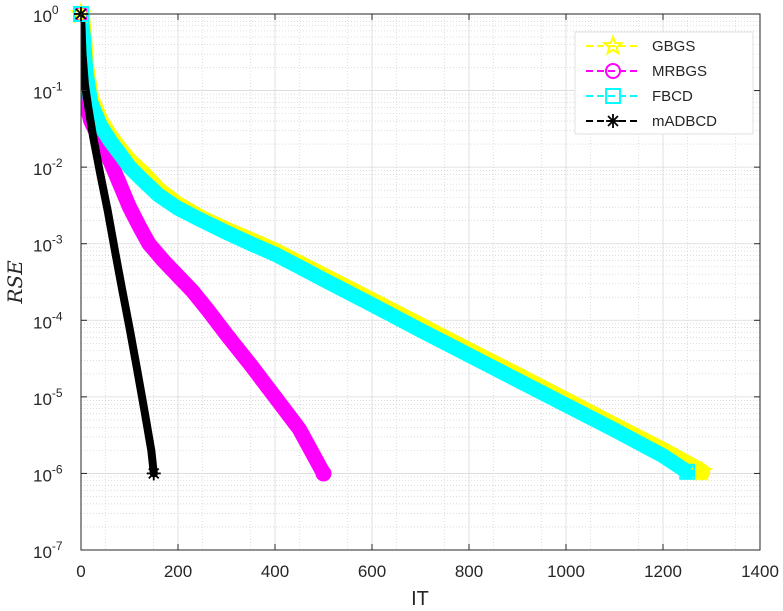 This screenshot has width=783, height=611. What do you see at coordinates (469, 571) in the screenshot?
I see `x-tick-label: 800` at bounding box center [469, 571].